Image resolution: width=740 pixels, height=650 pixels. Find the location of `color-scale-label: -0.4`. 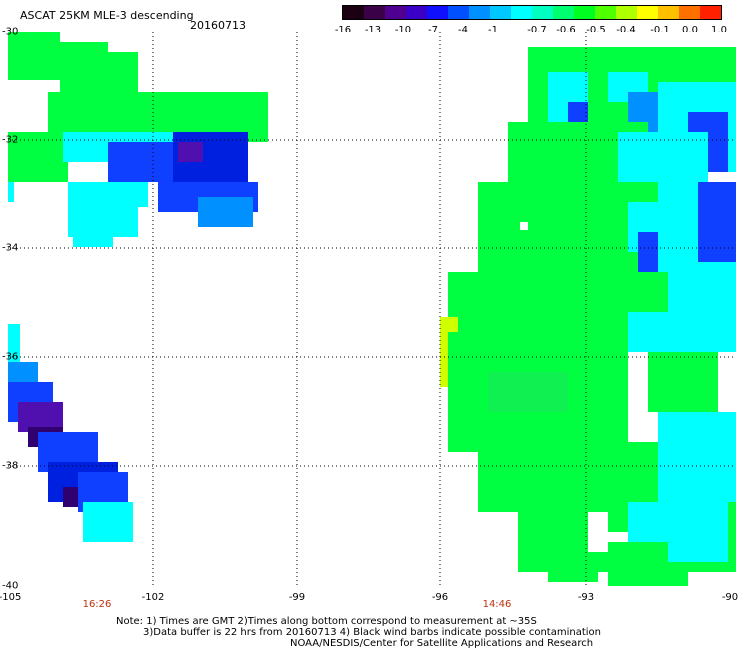

color-scale-label: -0.4 is located at coordinates (626, 30).